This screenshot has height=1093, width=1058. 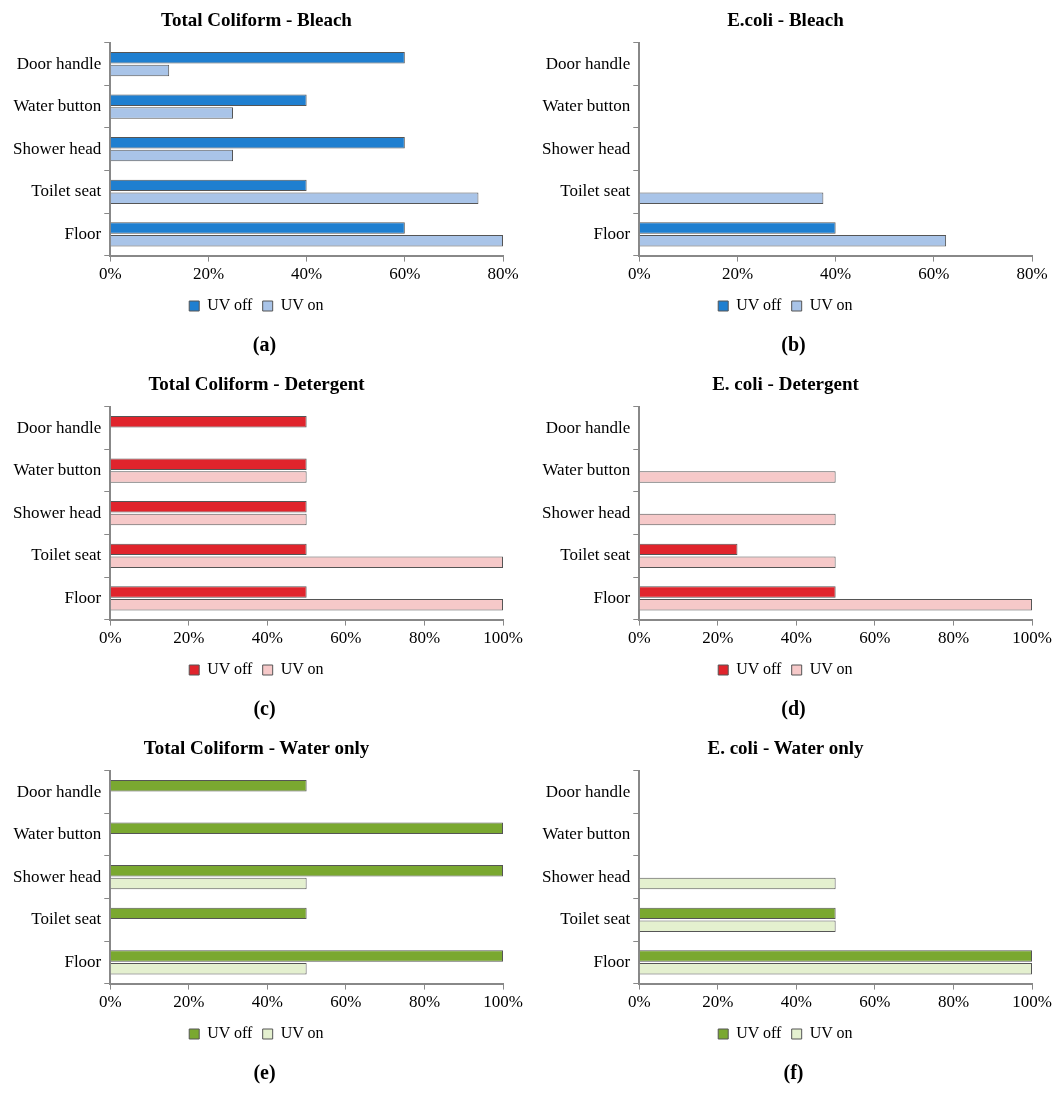 What do you see at coordinates (786, 20) in the screenshot?
I see `chart-title: E.coli - Bleach` at bounding box center [786, 20].